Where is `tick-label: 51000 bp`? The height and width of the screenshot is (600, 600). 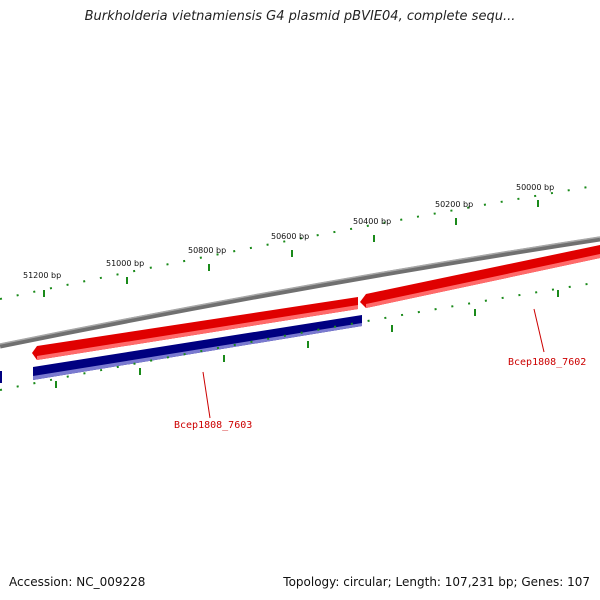 tick-label: 51000 bp is located at coordinates (125, 263).